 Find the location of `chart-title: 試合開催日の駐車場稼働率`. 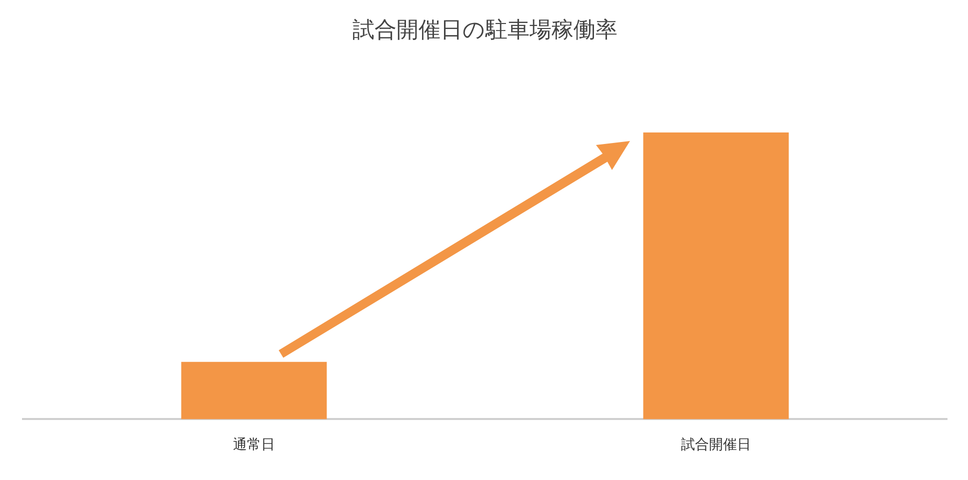

chart-title: 試合開催日の駐車場稼働率 is located at coordinates (485, 30).